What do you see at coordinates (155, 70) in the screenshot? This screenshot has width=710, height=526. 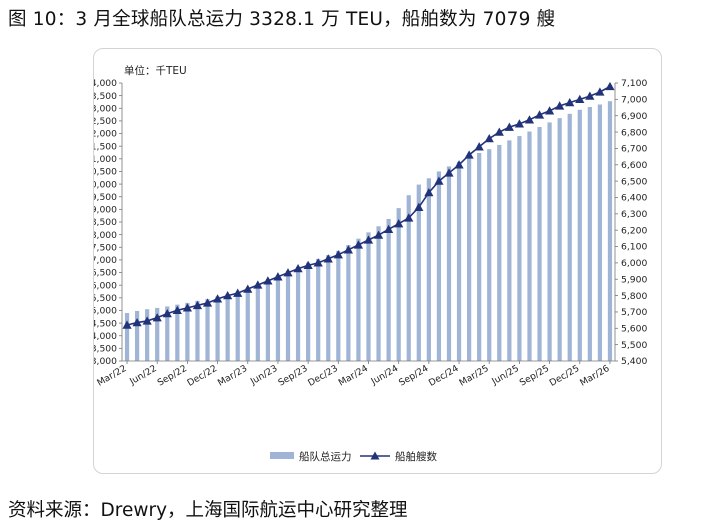 I see `unit-label: 单位：千TEU` at bounding box center [155, 70].